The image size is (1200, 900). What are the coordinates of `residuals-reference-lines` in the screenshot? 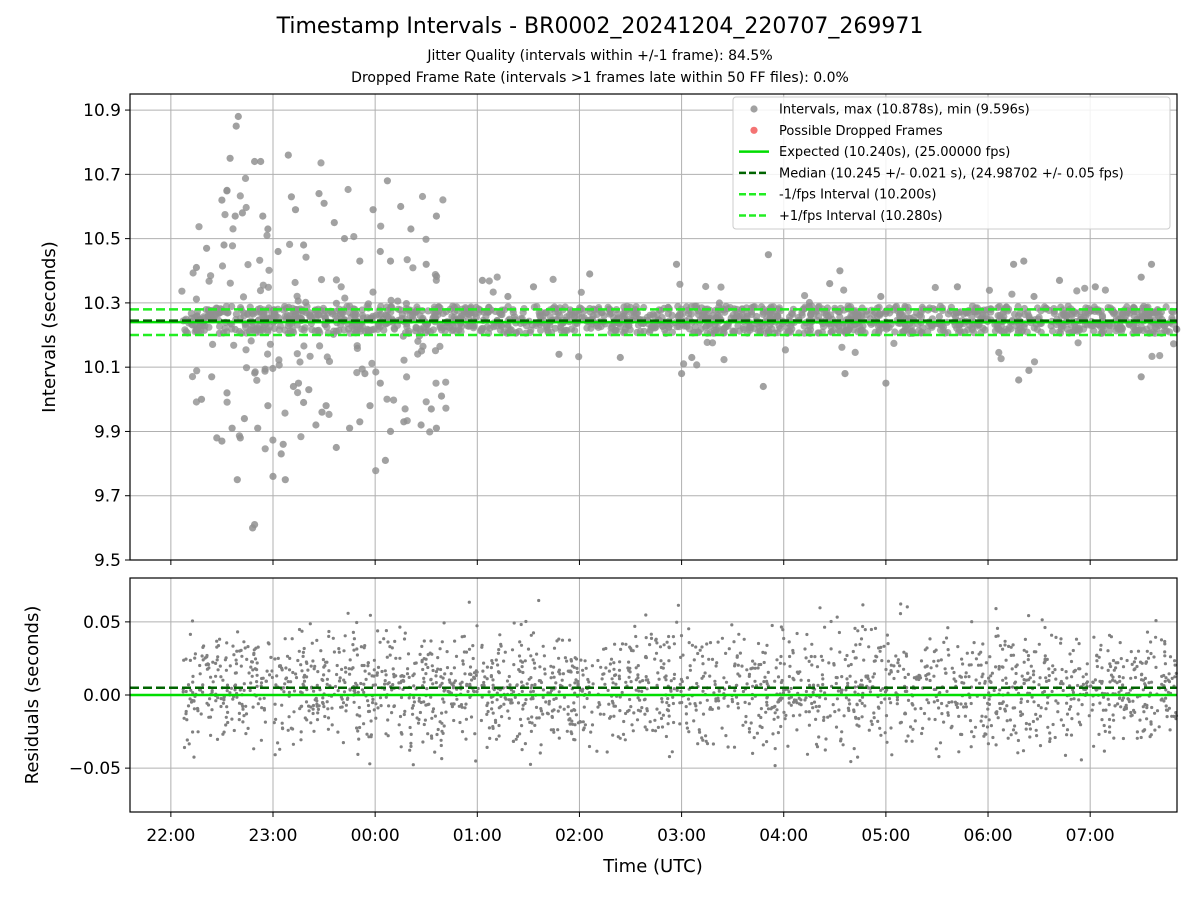 It's located at (653, 691).